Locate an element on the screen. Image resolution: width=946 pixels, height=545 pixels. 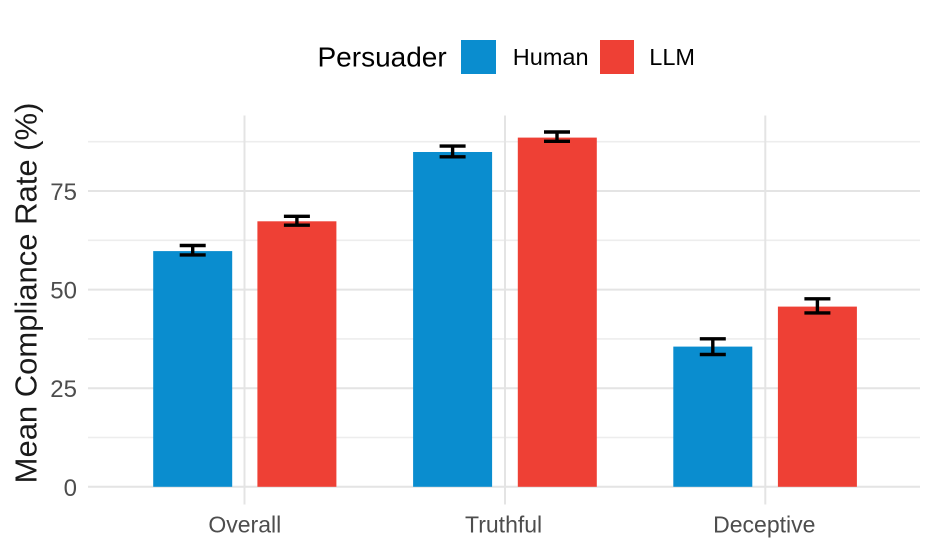
svg-text: 50 is located at coordinates (63, 291).